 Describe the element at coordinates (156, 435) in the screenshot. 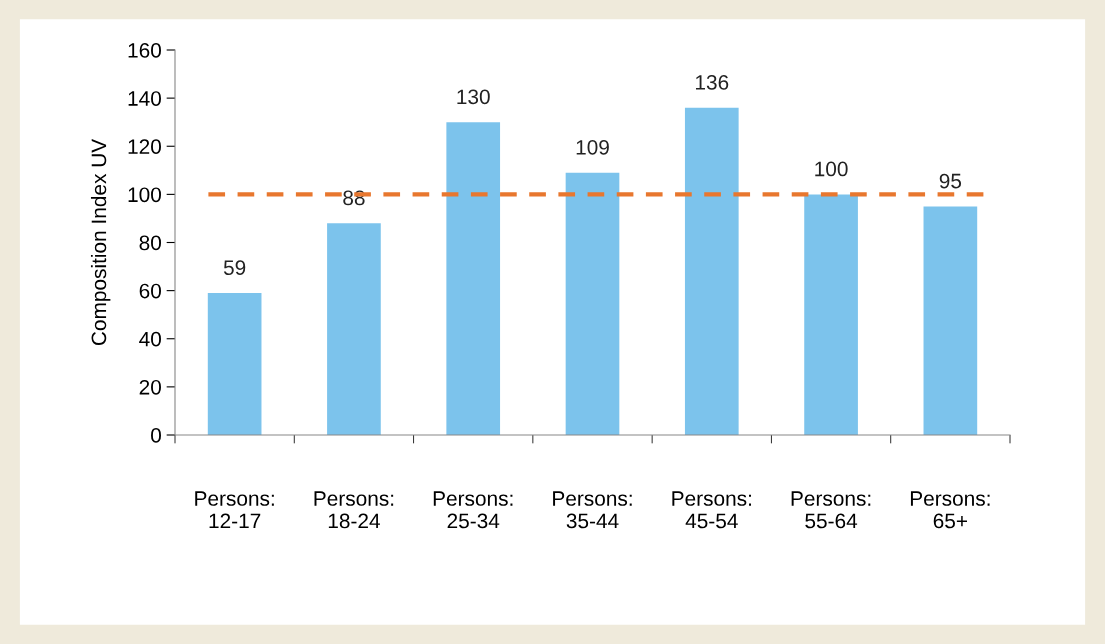

I see `y-tick-label: 0` at that location.